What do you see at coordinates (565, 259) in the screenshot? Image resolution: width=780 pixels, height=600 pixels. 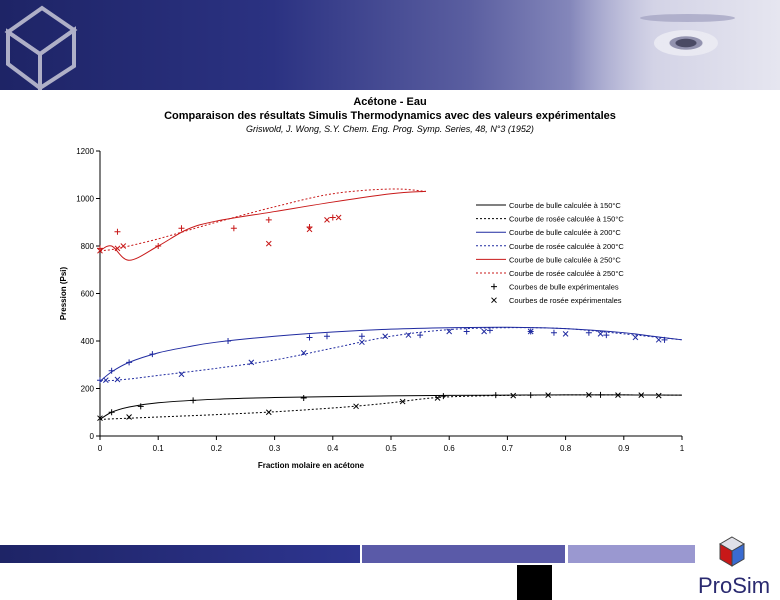 I see `legend-label: Courbe de bulle calculée à 250°C` at bounding box center [565, 259].